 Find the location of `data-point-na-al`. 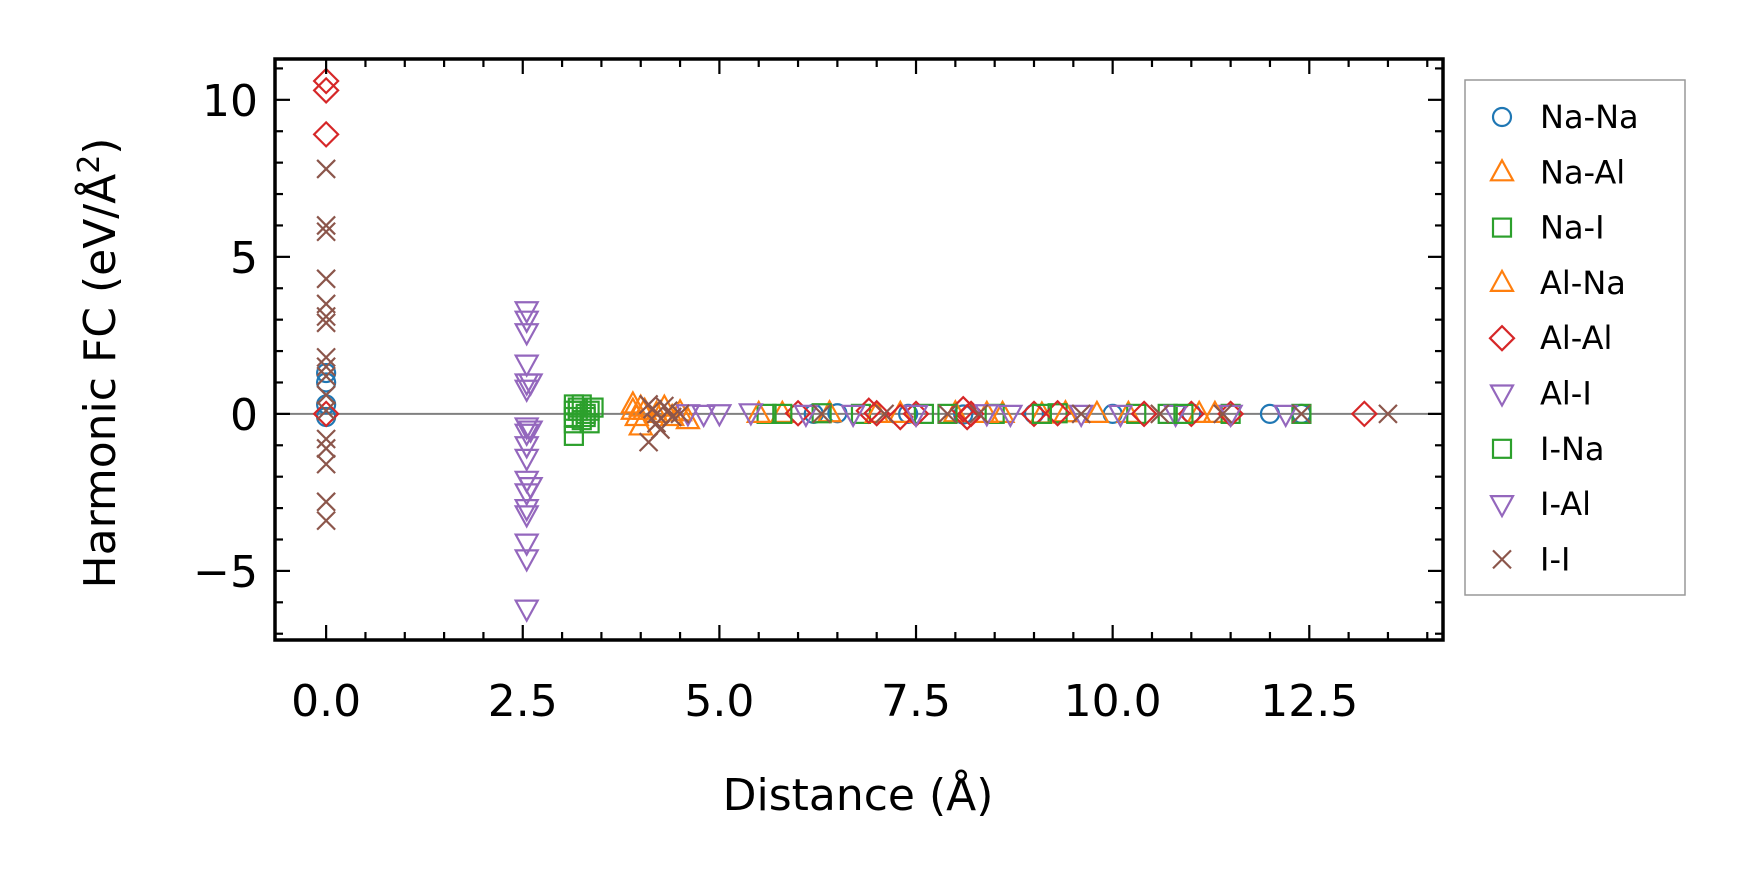

data-point-na-al is located at coordinates (688, 417).